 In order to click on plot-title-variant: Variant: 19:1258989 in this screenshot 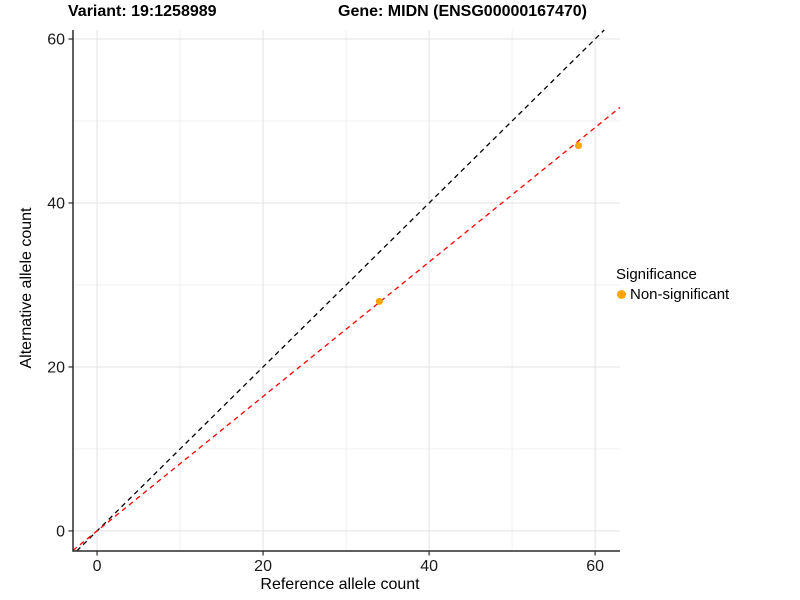, I will do `click(142, 11)`.